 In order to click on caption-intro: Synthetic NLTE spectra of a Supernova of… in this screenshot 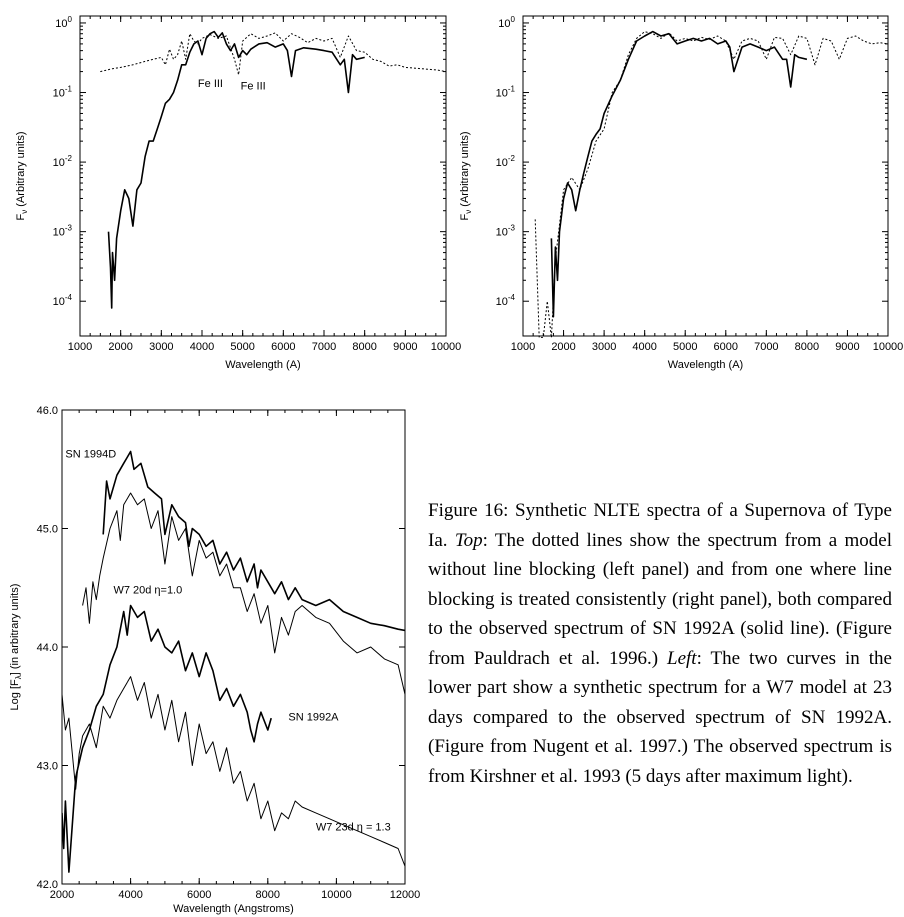, I will do `click(660, 525)`.